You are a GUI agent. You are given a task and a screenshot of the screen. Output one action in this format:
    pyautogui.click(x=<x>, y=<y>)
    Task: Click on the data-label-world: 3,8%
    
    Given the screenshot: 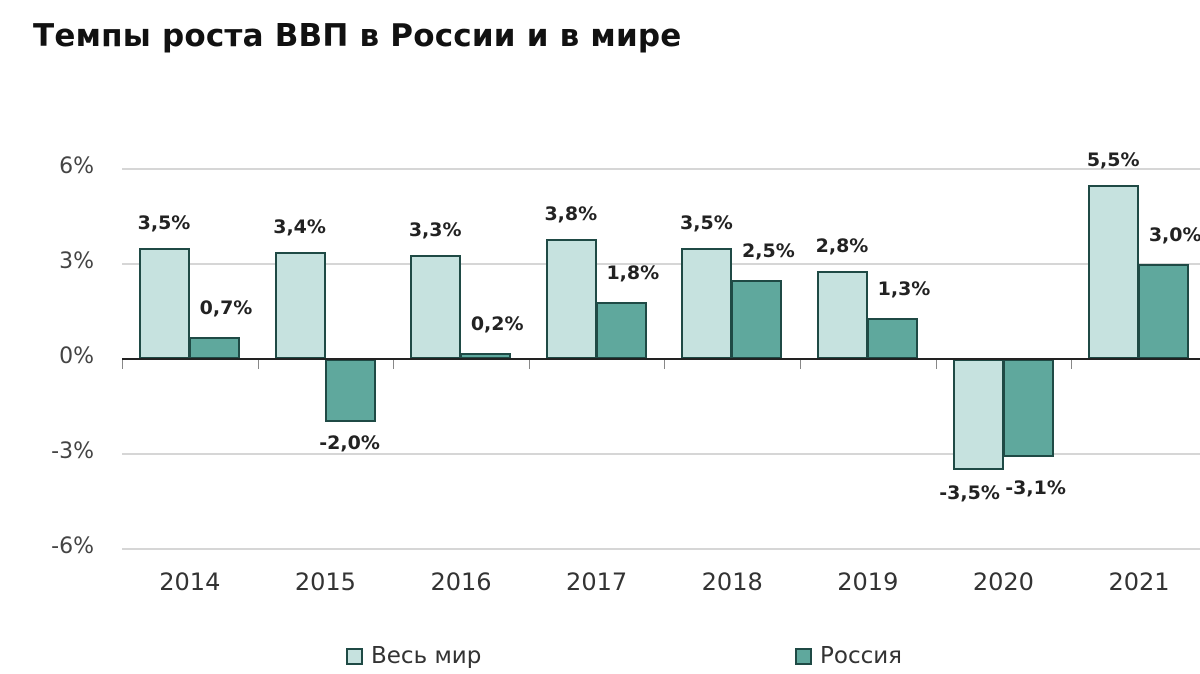 What is the action you would take?
    pyautogui.click(x=571, y=213)
    